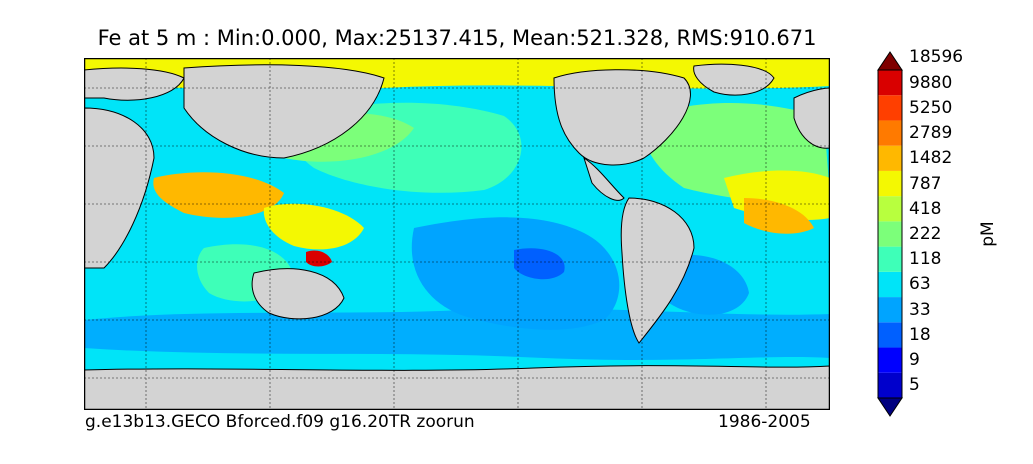 Image resolution: width=1033 pixels, height=464 pixels. Describe the element at coordinates (657, 270) in the screenshot. I see `land-south-america` at that location.